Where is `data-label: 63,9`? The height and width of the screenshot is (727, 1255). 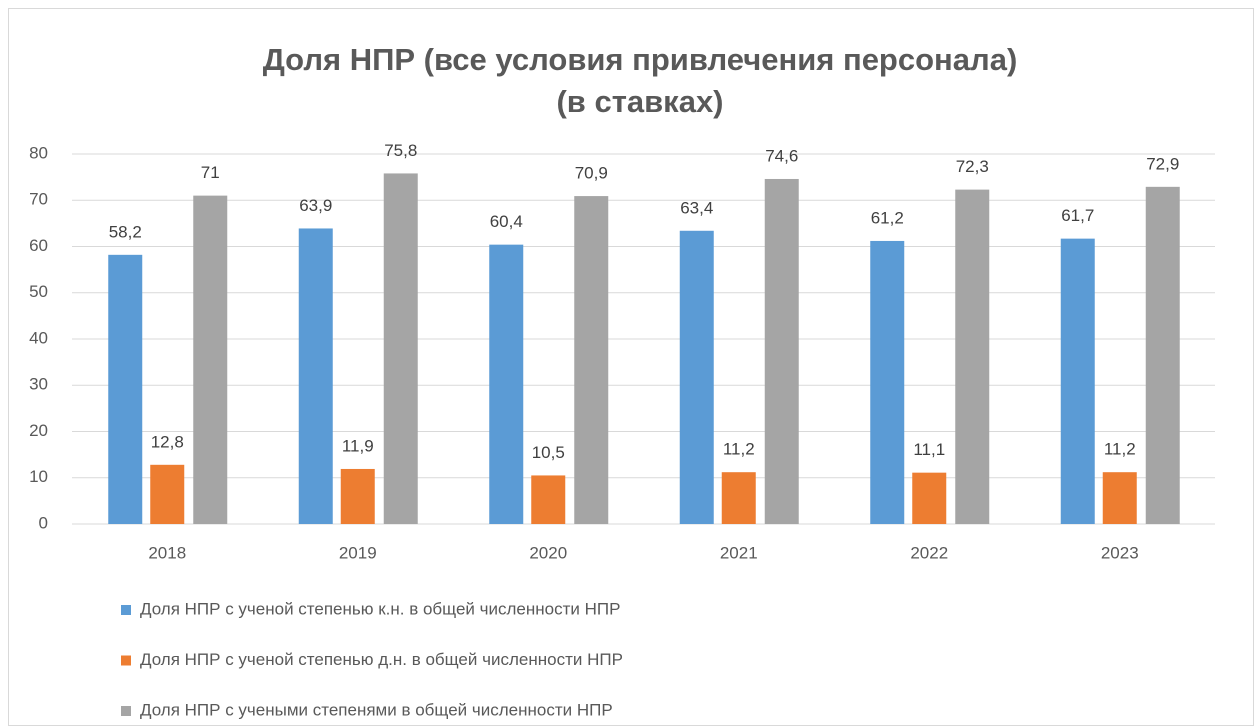
data-label: 63,9 is located at coordinates (315, 205).